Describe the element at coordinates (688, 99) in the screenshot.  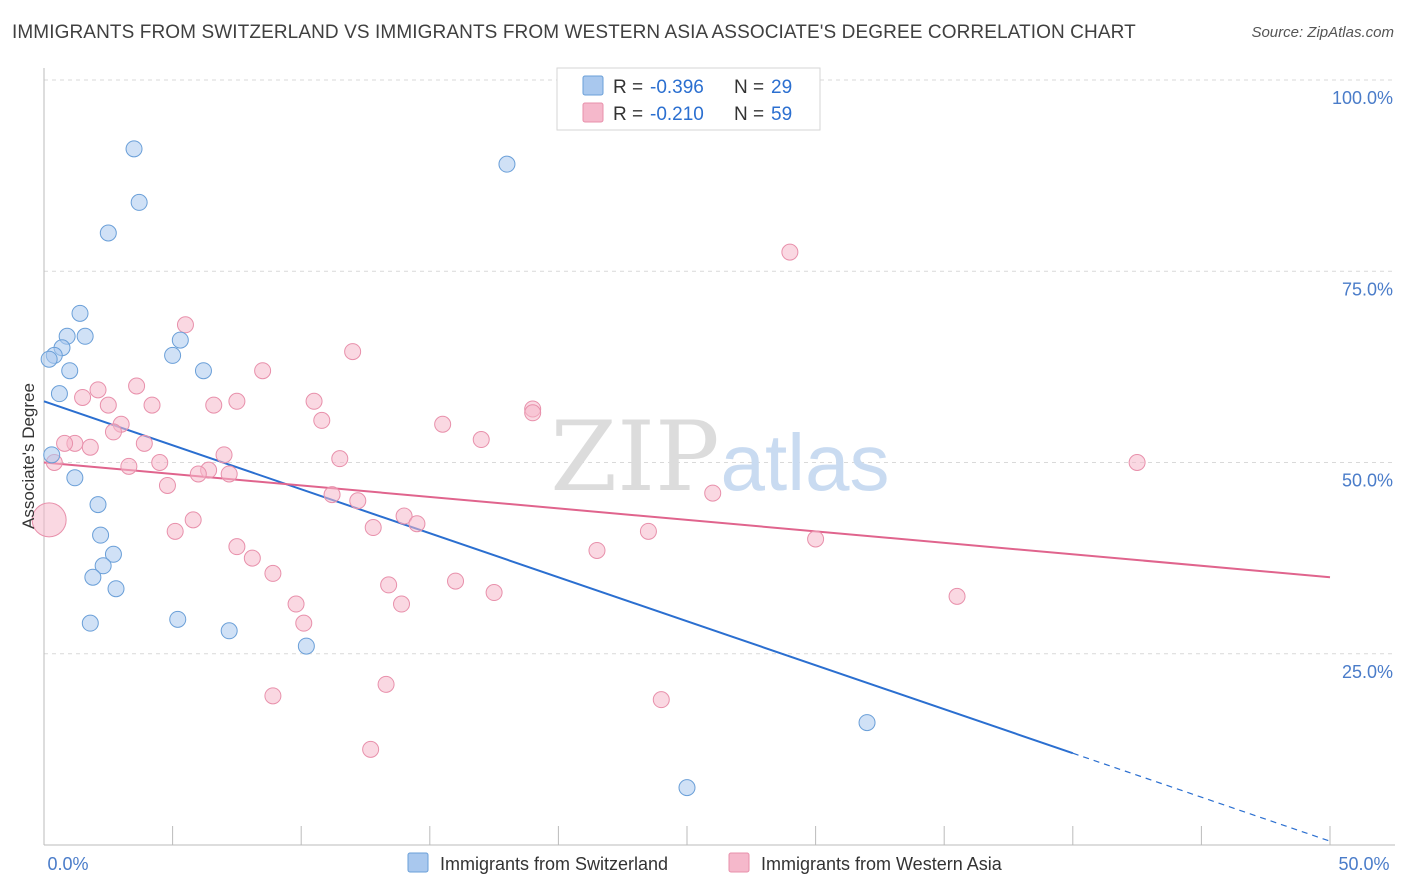
I see `legend: R = -0.396 N = 29 R = -0.210 N = 59` at that location.